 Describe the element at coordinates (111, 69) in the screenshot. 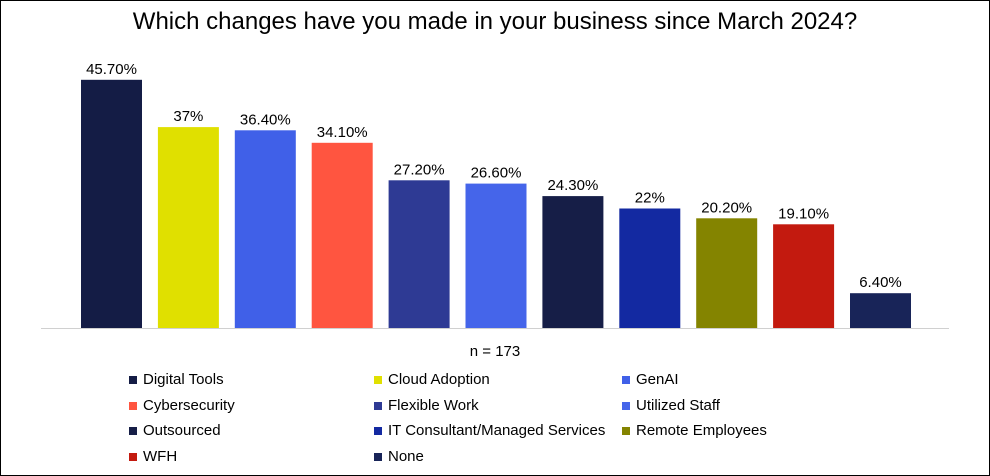

I see `data-label: 45.70%` at that location.